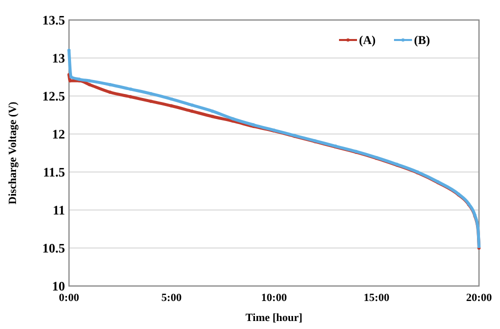  Describe the element at coordinates (58, 134) in the screenshot. I see `y-tick-label: 12` at that location.